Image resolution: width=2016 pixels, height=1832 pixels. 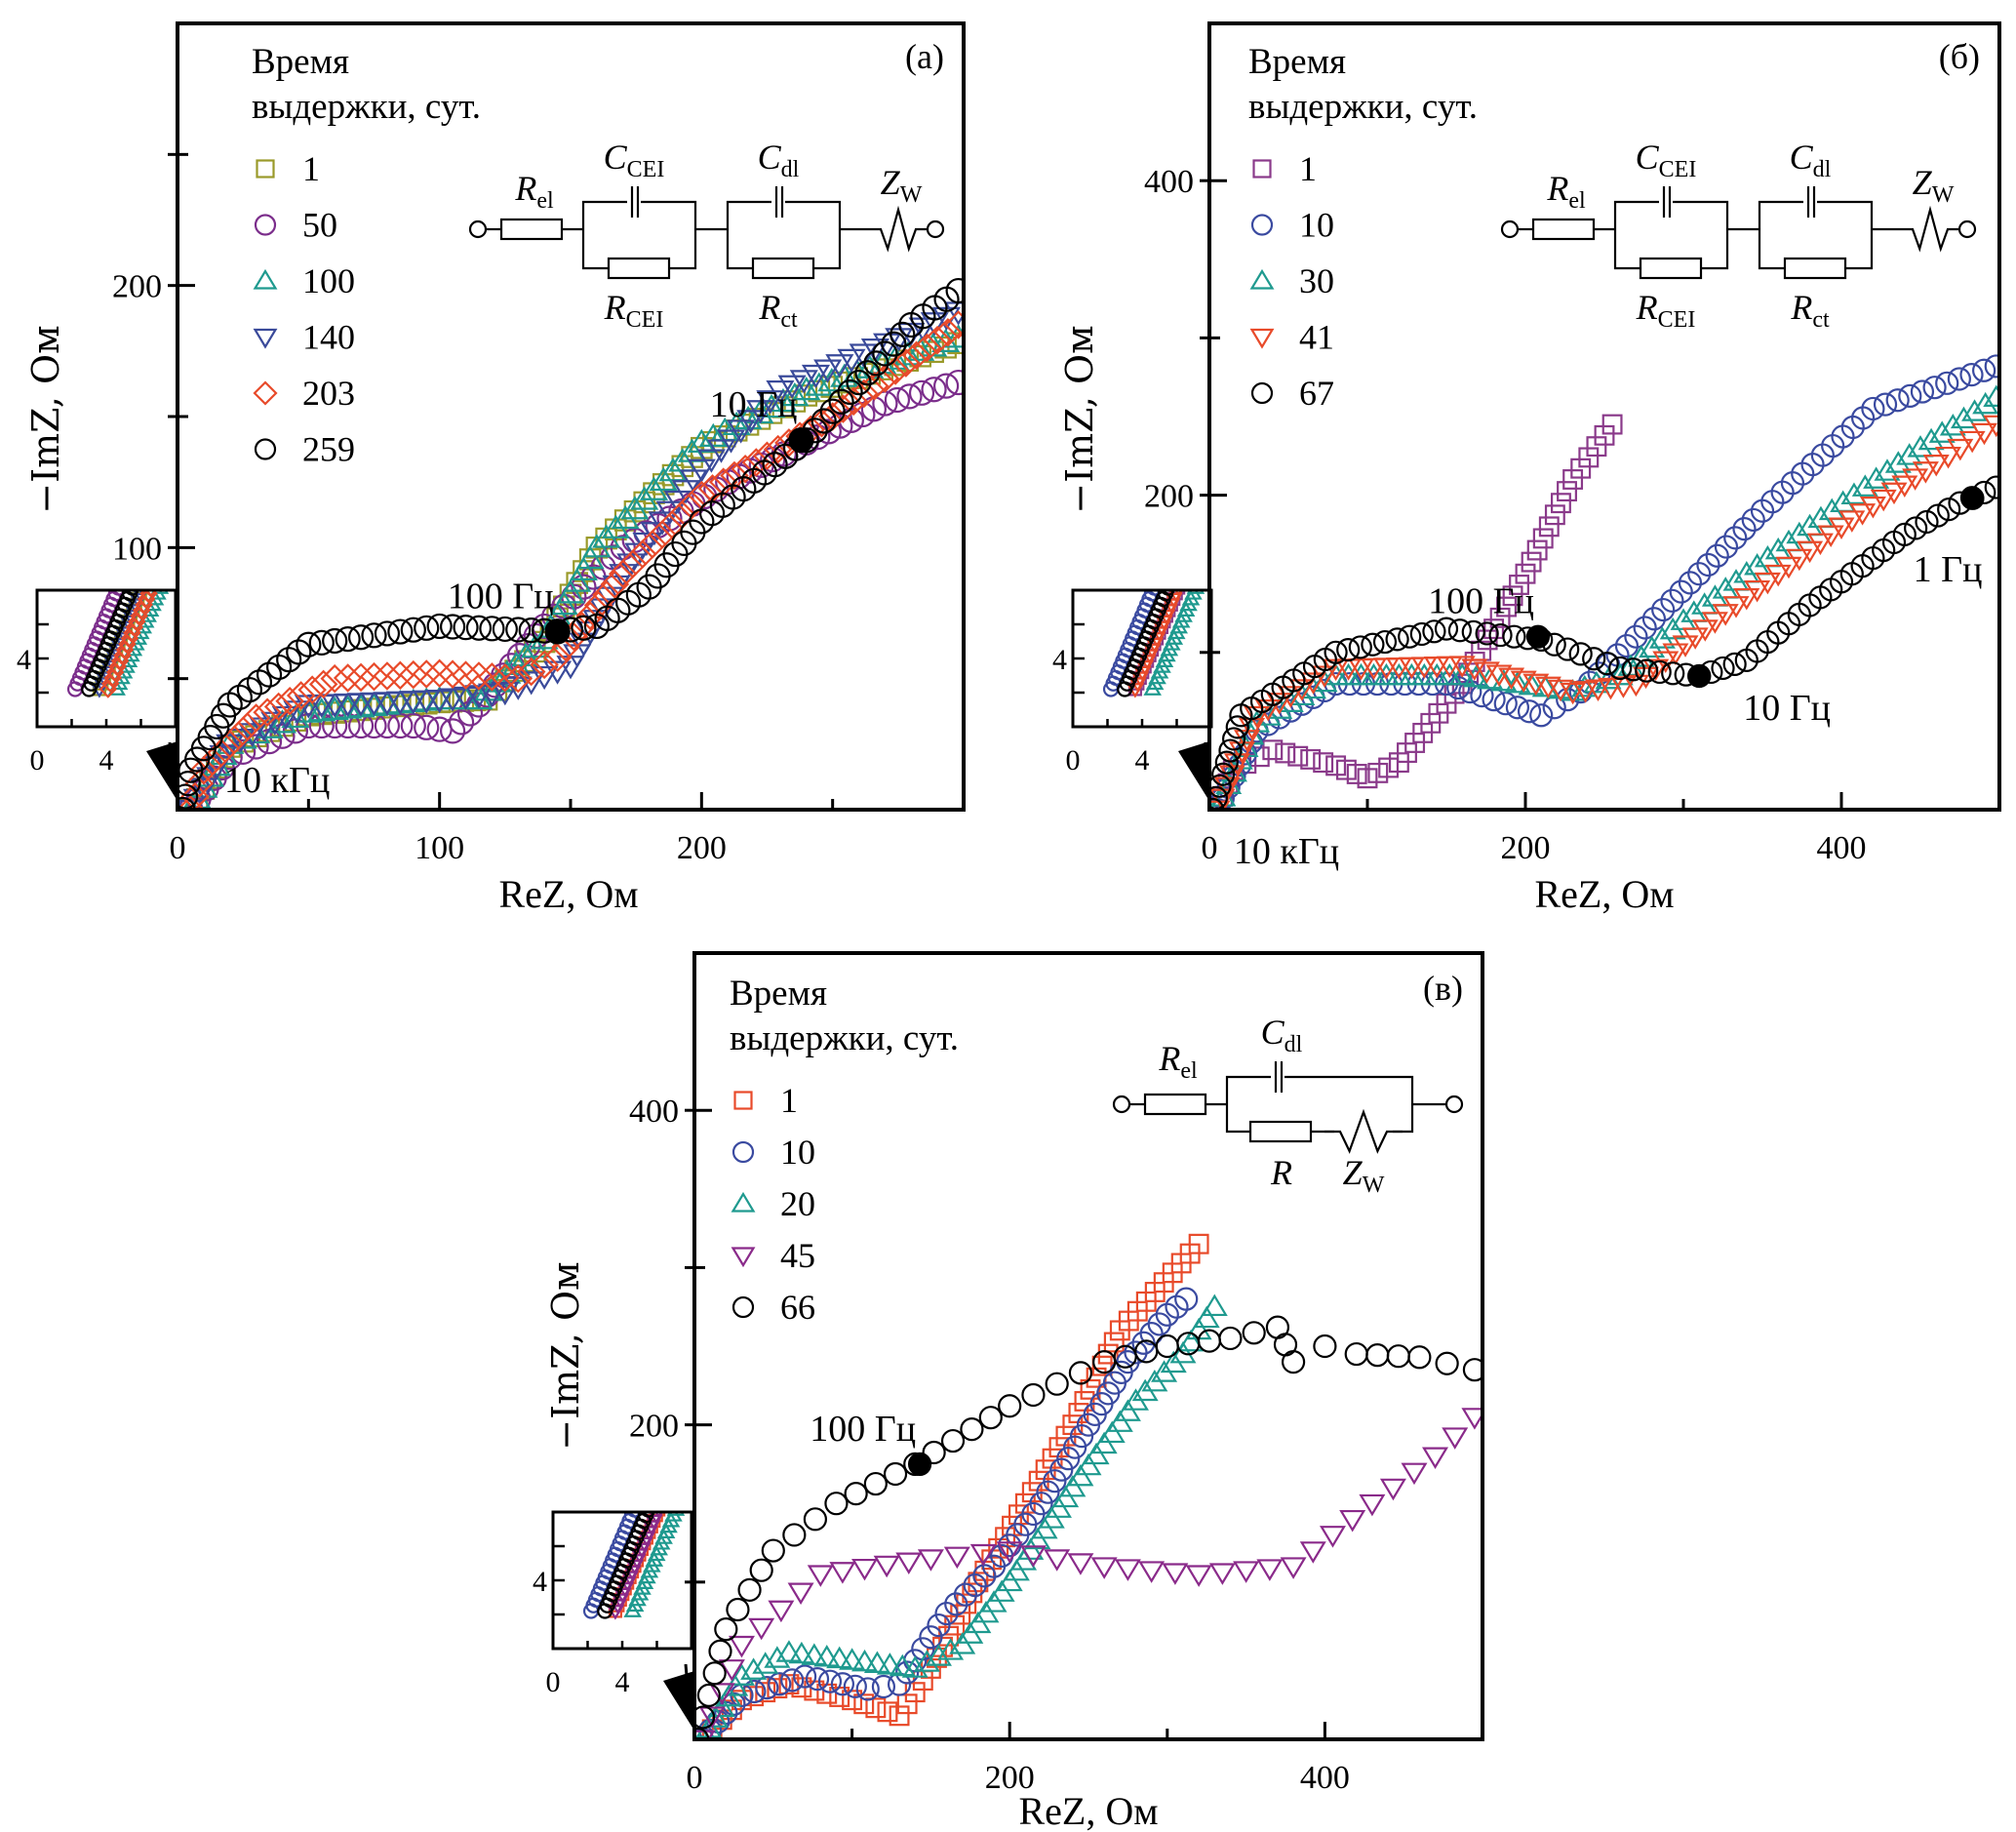 I want to click on circuit-label: RCEI, so click(x=634, y=311).